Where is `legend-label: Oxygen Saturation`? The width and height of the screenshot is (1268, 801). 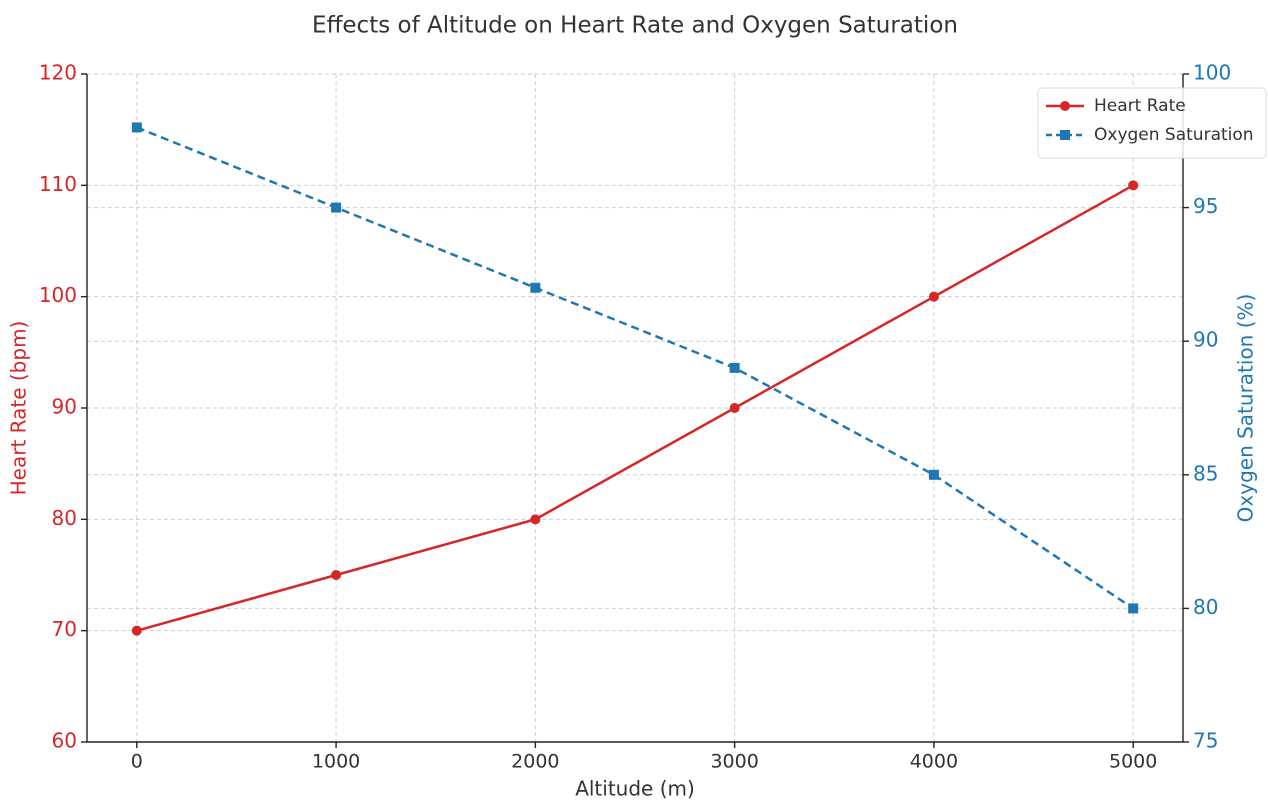 legend-label: Oxygen Saturation is located at coordinates (1174, 135).